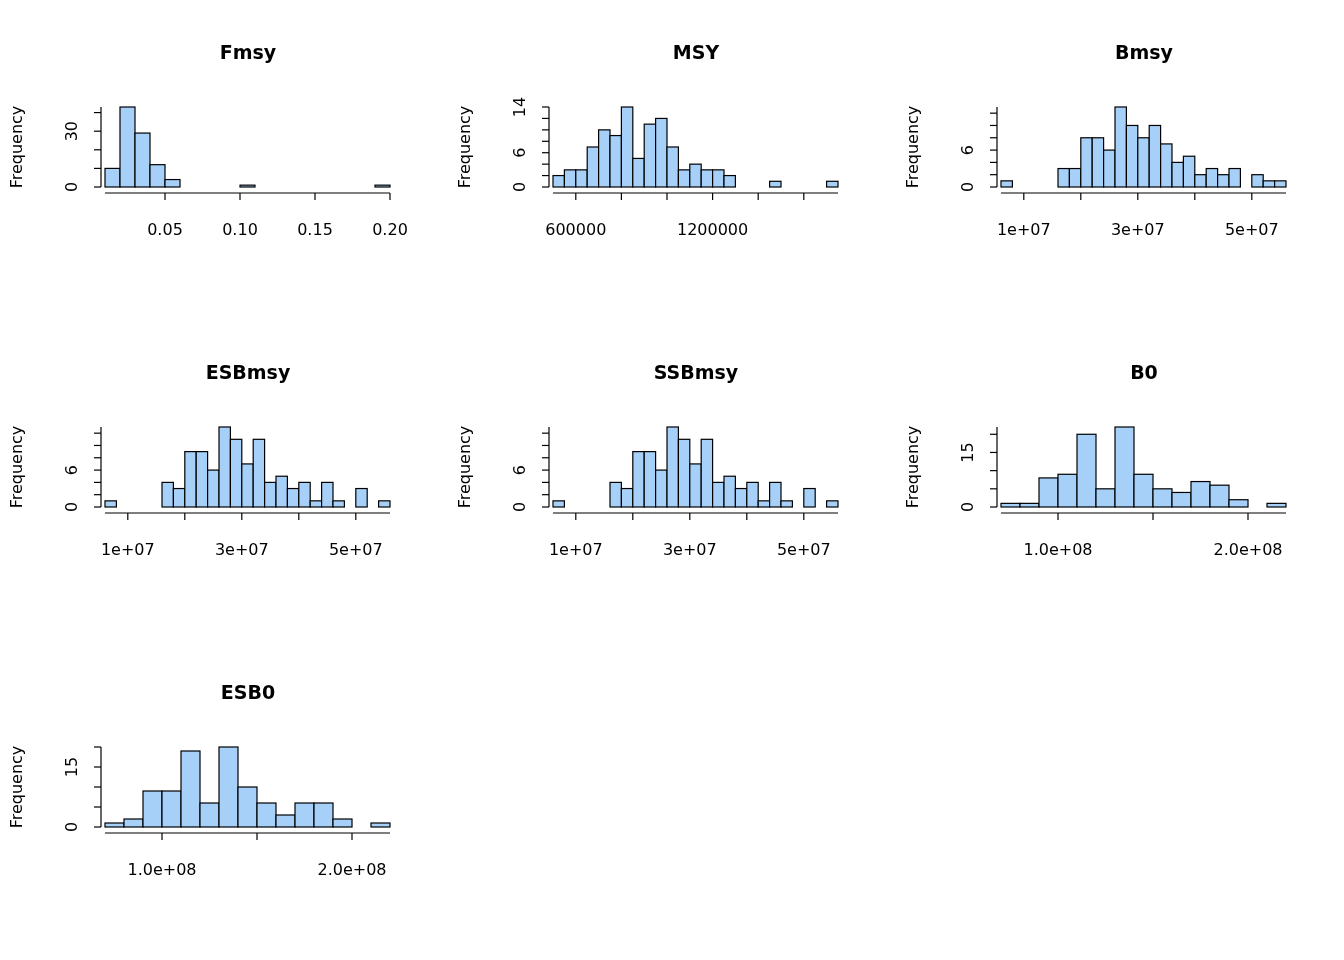 This screenshot has height=960, width=1344. I want to click on x-tick-label: 0.05, so click(165, 229).